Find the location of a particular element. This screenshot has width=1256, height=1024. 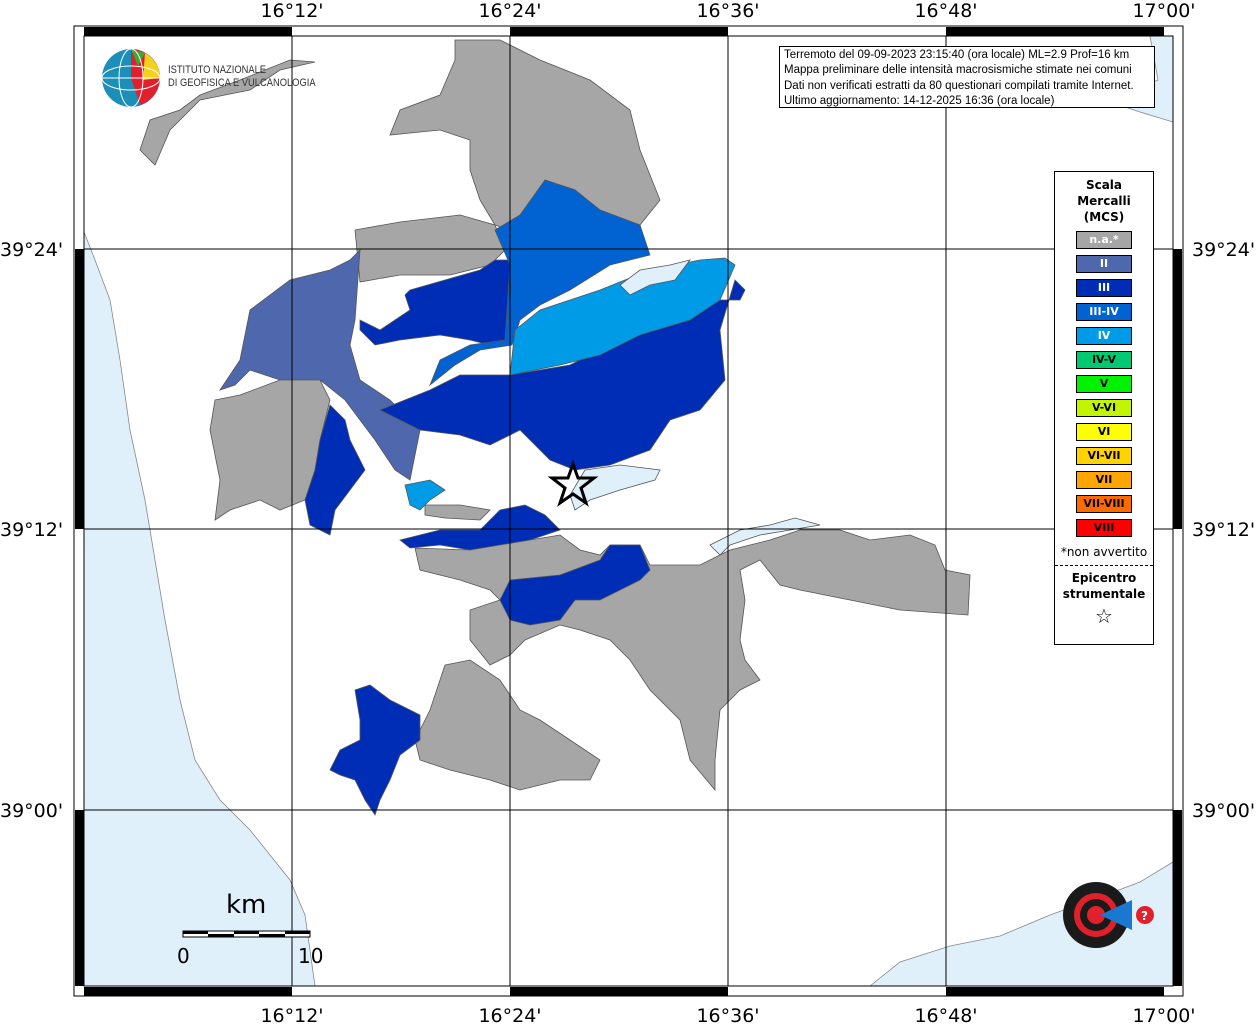

legend-star-icon: ☆ is located at coordinates (1104, 616).